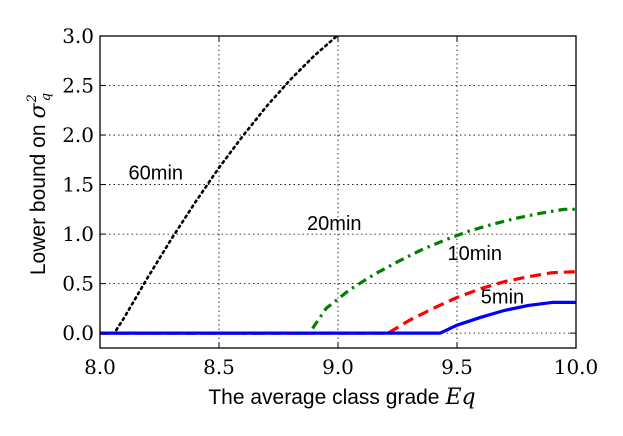  Describe the element at coordinates (32, 98) in the screenshot. I see `y-axis-label-sup: 2` at that location.